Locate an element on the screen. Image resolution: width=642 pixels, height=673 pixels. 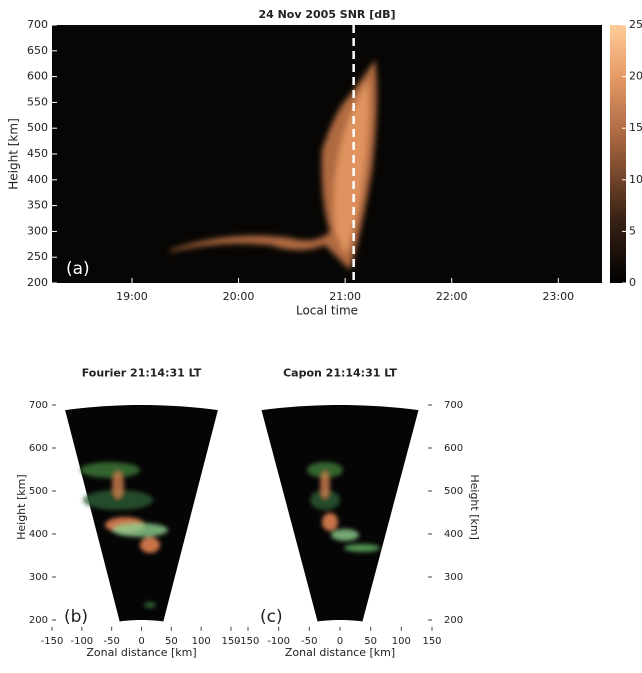
y-tick-label: 650 is located at coordinates (37, 50).